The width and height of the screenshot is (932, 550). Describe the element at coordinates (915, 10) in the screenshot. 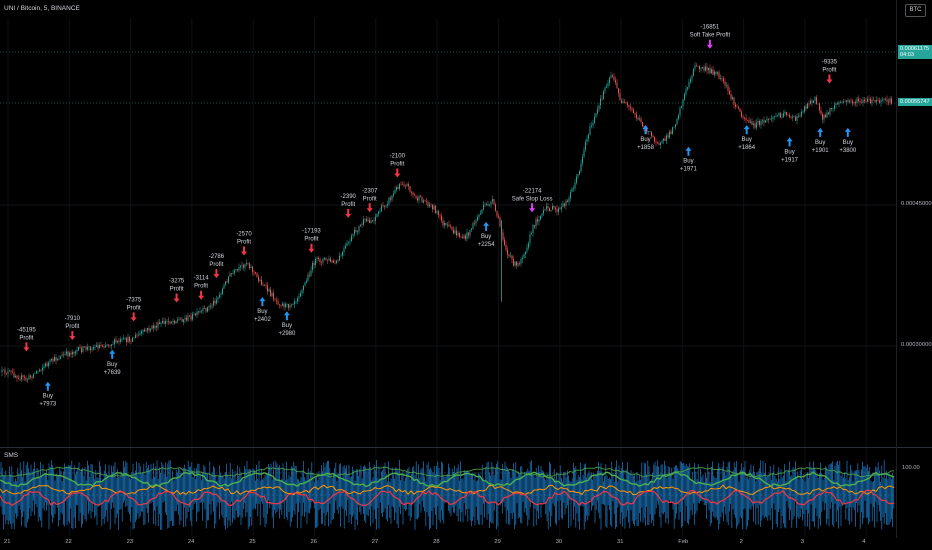

I see `currency-button: BTC` at that location.